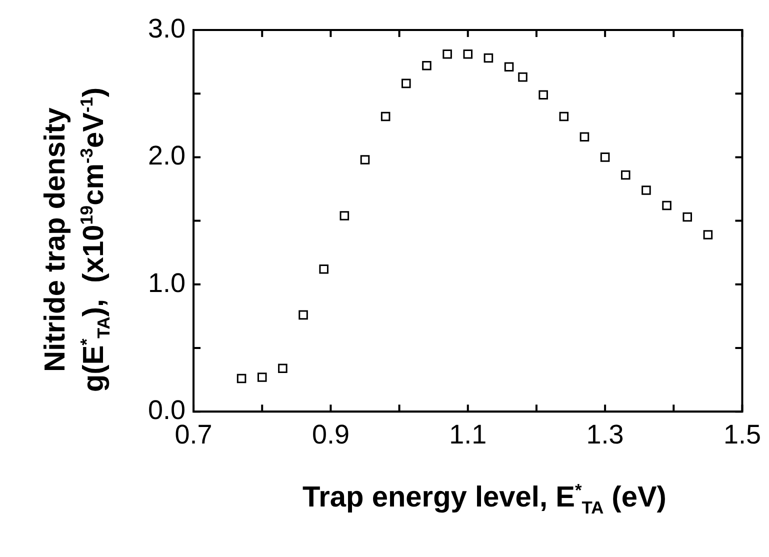 The height and width of the screenshot is (557, 769). What do you see at coordinates (742, 434) in the screenshot?
I see `x-tick-label: 1.5` at bounding box center [742, 434].